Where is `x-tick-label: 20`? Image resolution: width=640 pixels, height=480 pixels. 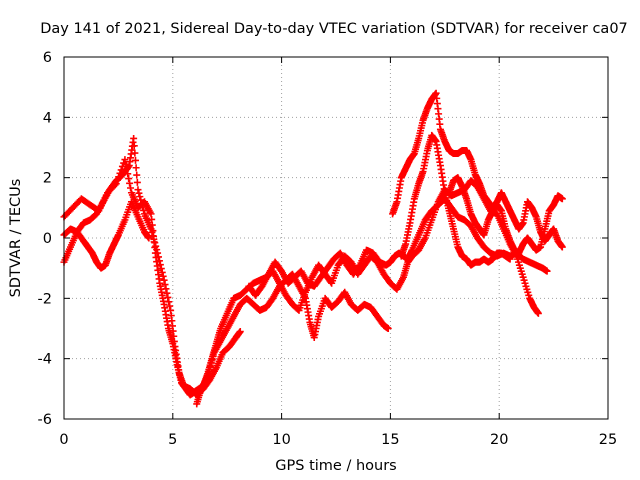 x-tick-label: 20 is located at coordinates (499, 440).